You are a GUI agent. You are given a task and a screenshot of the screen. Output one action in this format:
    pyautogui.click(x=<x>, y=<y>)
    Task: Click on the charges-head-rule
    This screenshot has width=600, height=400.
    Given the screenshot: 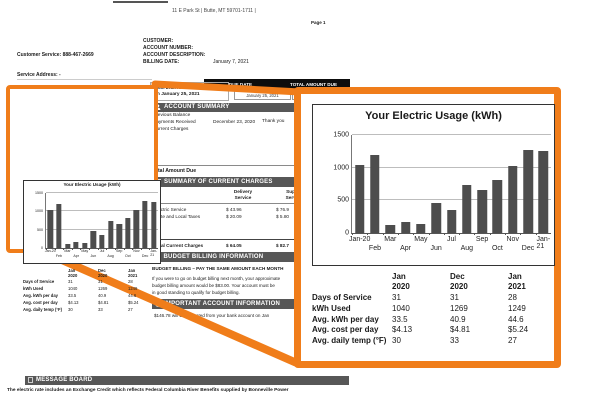 What is the action you would take?
    pyautogui.click(x=248, y=203)
    